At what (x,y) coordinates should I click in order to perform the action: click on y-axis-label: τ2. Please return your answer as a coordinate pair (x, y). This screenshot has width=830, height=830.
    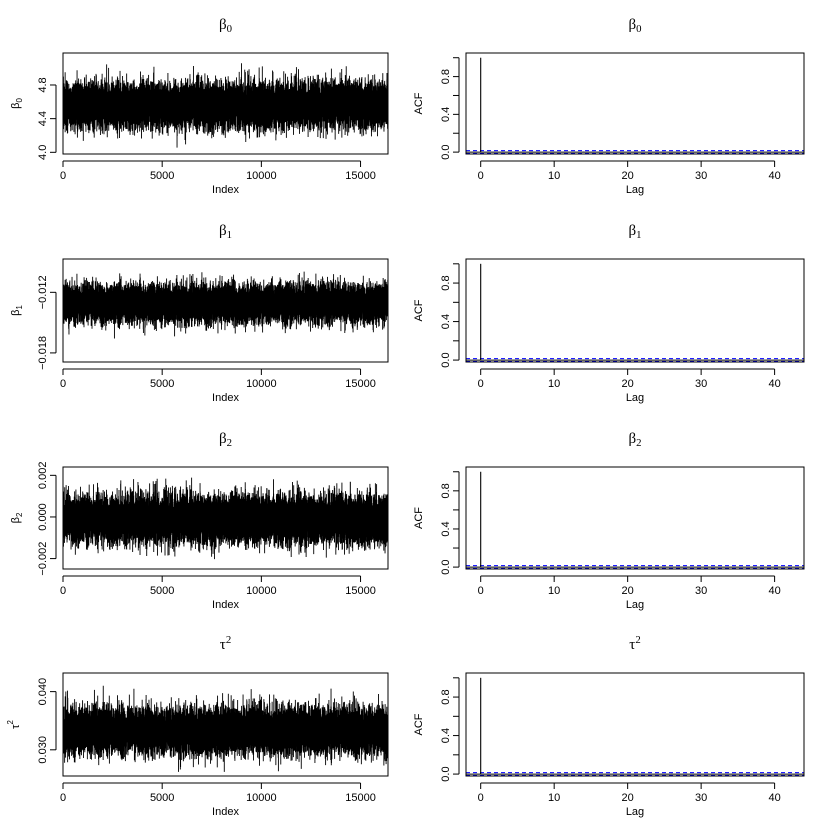
    Looking at the image, I should click on (14, 724).